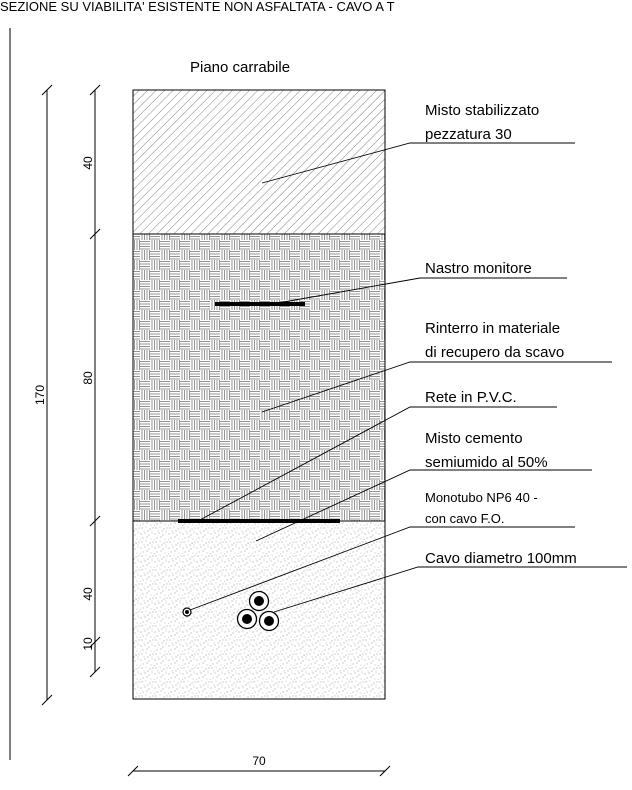 Image resolution: width=632 pixels, height=790 pixels. What do you see at coordinates (259, 162) in the screenshot?
I see `gravel-layer` at bounding box center [259, 162].